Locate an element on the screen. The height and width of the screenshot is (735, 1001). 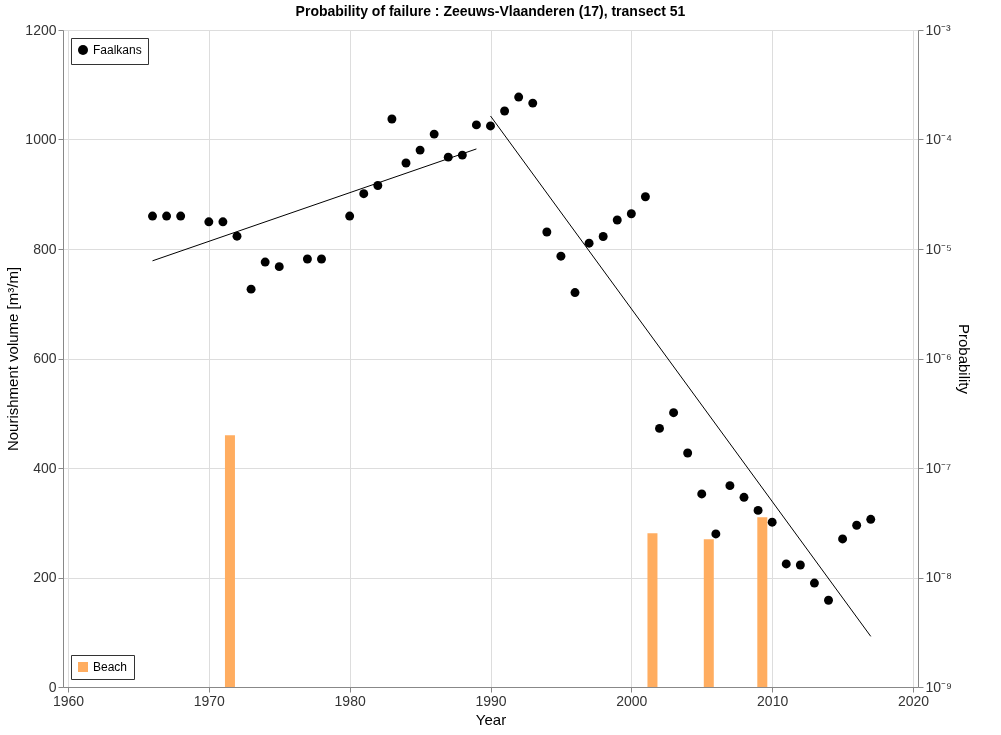
y-tick-label: 400 is located at coordinates (45, 467).